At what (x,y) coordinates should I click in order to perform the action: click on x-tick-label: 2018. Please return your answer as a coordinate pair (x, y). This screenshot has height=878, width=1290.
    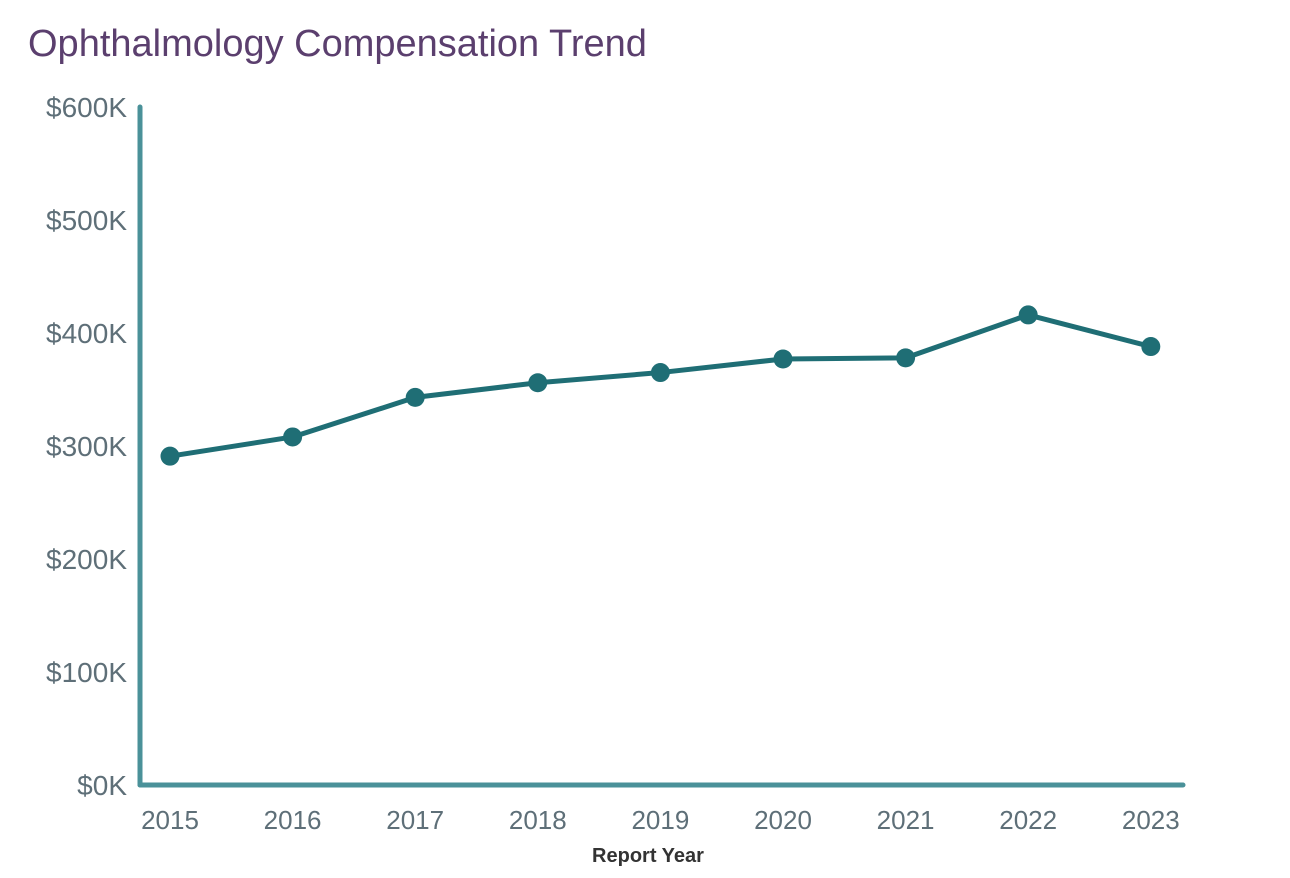
    Looking at the image, I should click on (538, 820).